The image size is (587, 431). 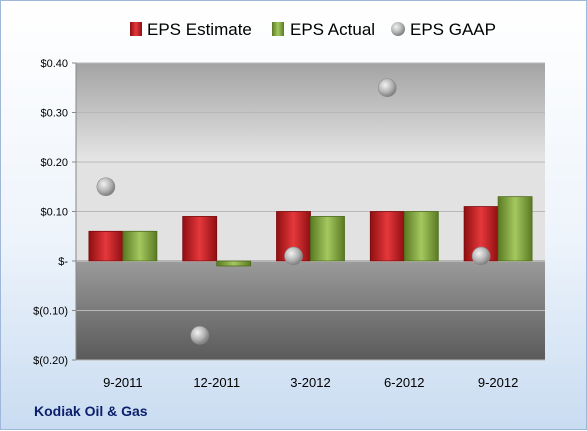 I want to click on y-axis: $0.40 $0.30 $0.20 $0.10 $- $(0.10) $(0.20), so click(x=55, y=212).